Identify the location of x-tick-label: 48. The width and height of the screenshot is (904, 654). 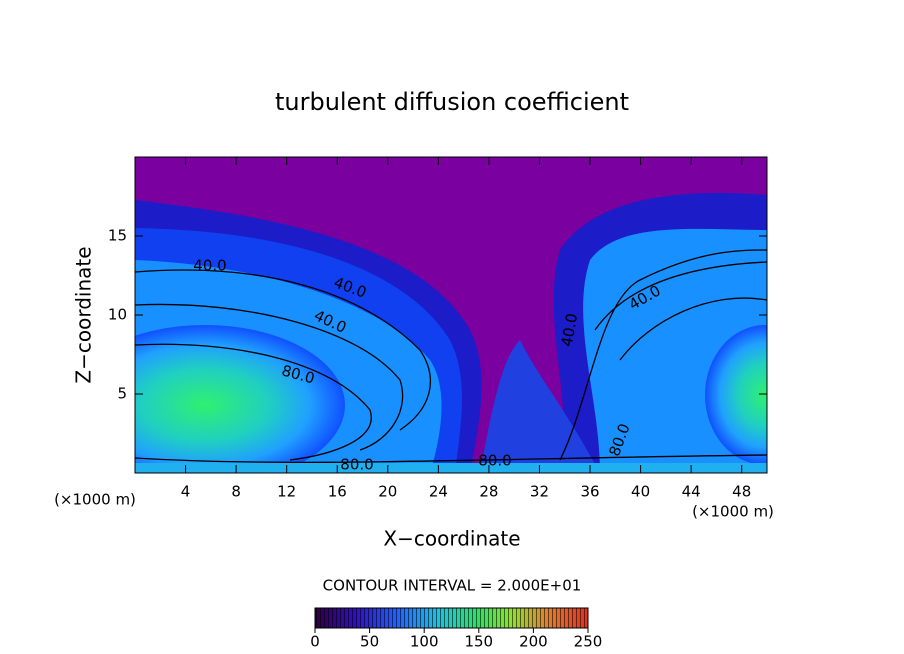
(741, 492).